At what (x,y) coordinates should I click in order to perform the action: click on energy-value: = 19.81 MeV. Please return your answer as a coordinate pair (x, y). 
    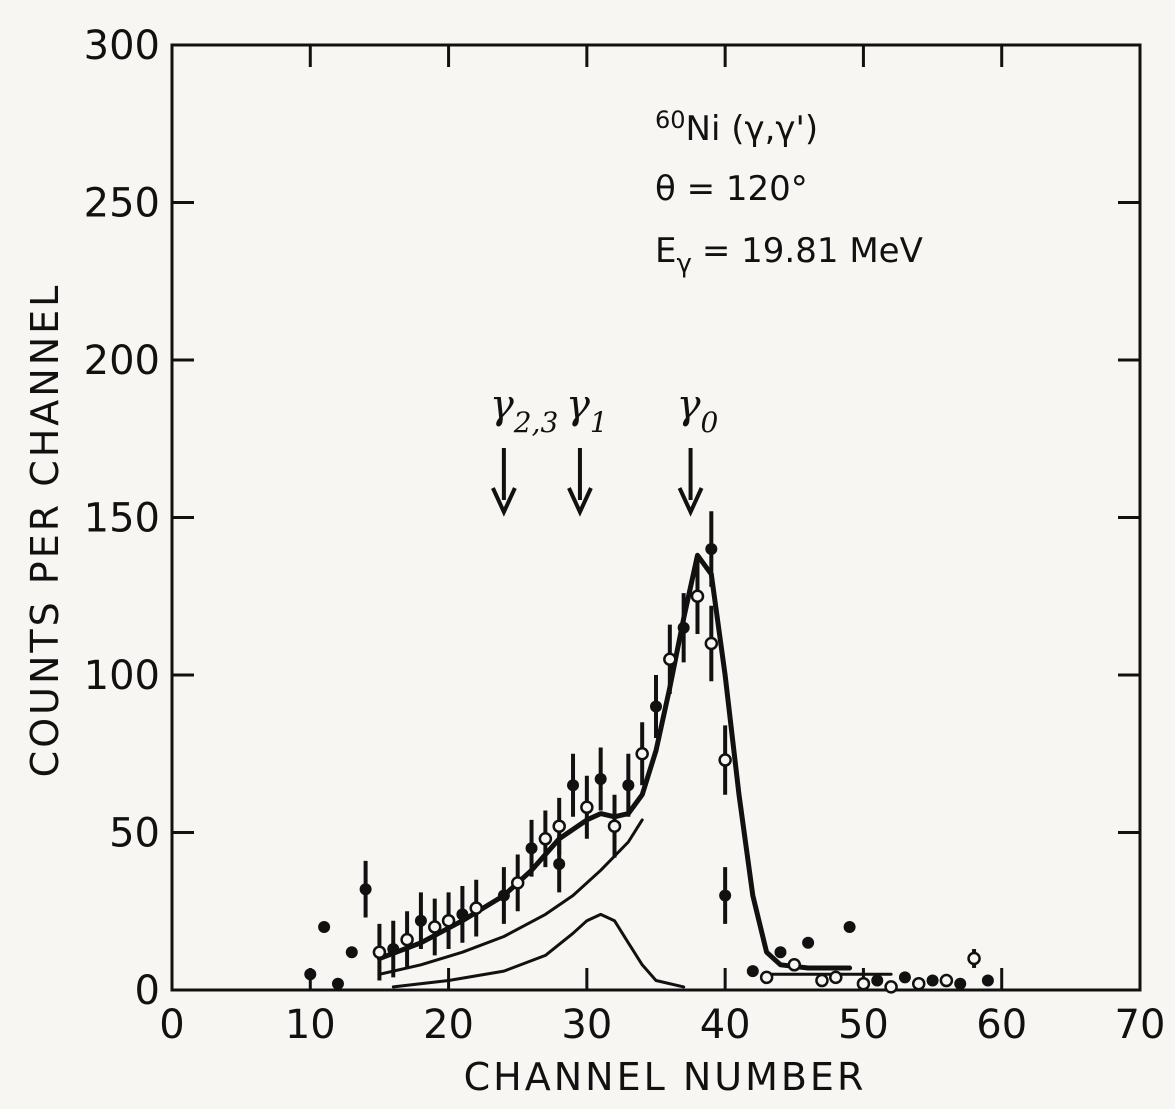
    Looking at the image, I should click on (812, 251).